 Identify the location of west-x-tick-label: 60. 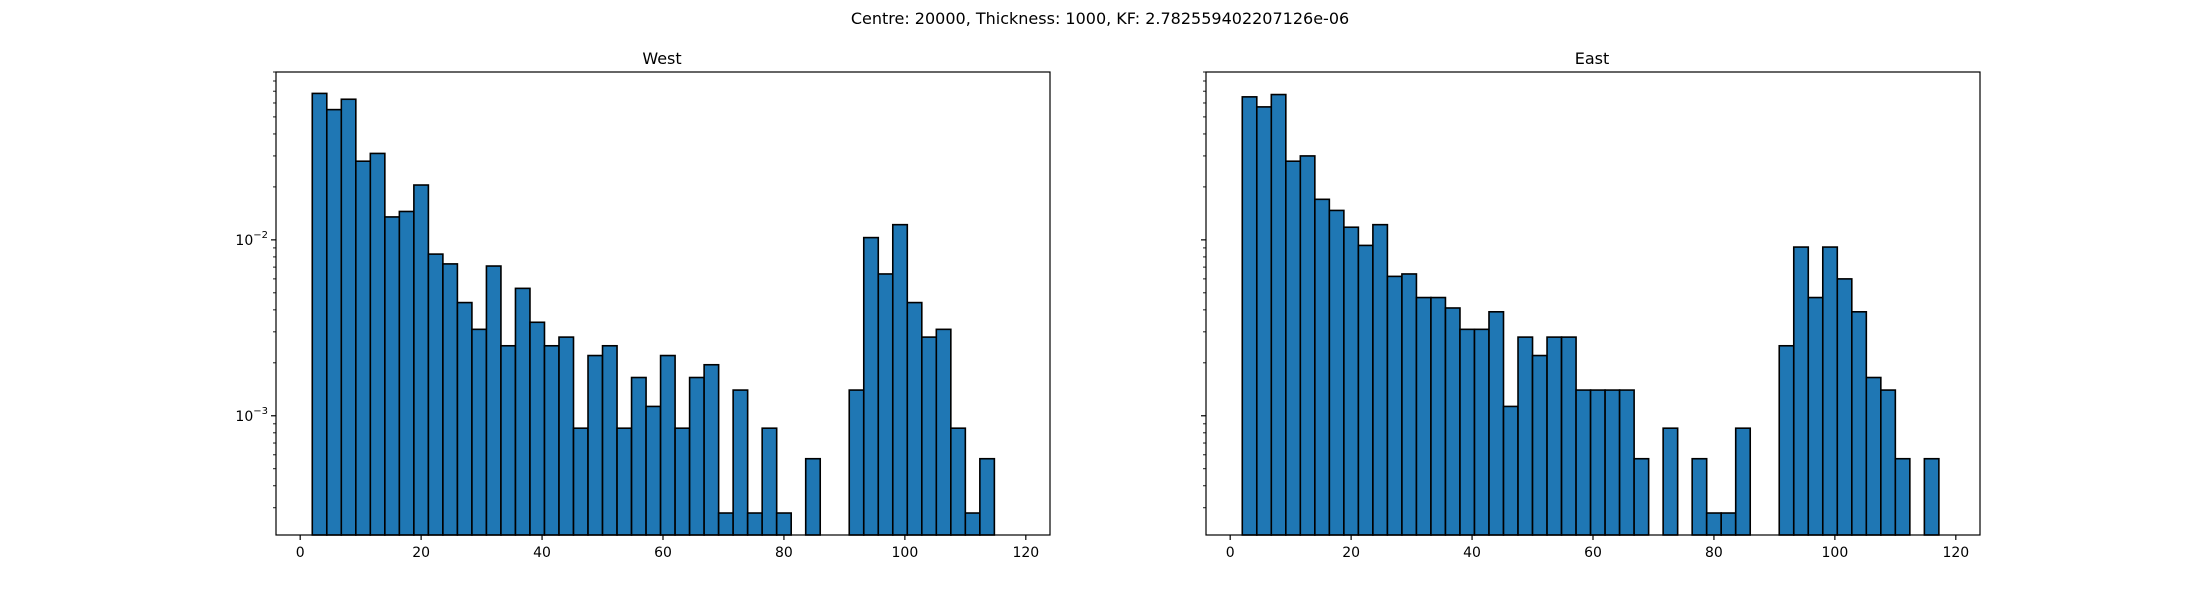
(663, 553).